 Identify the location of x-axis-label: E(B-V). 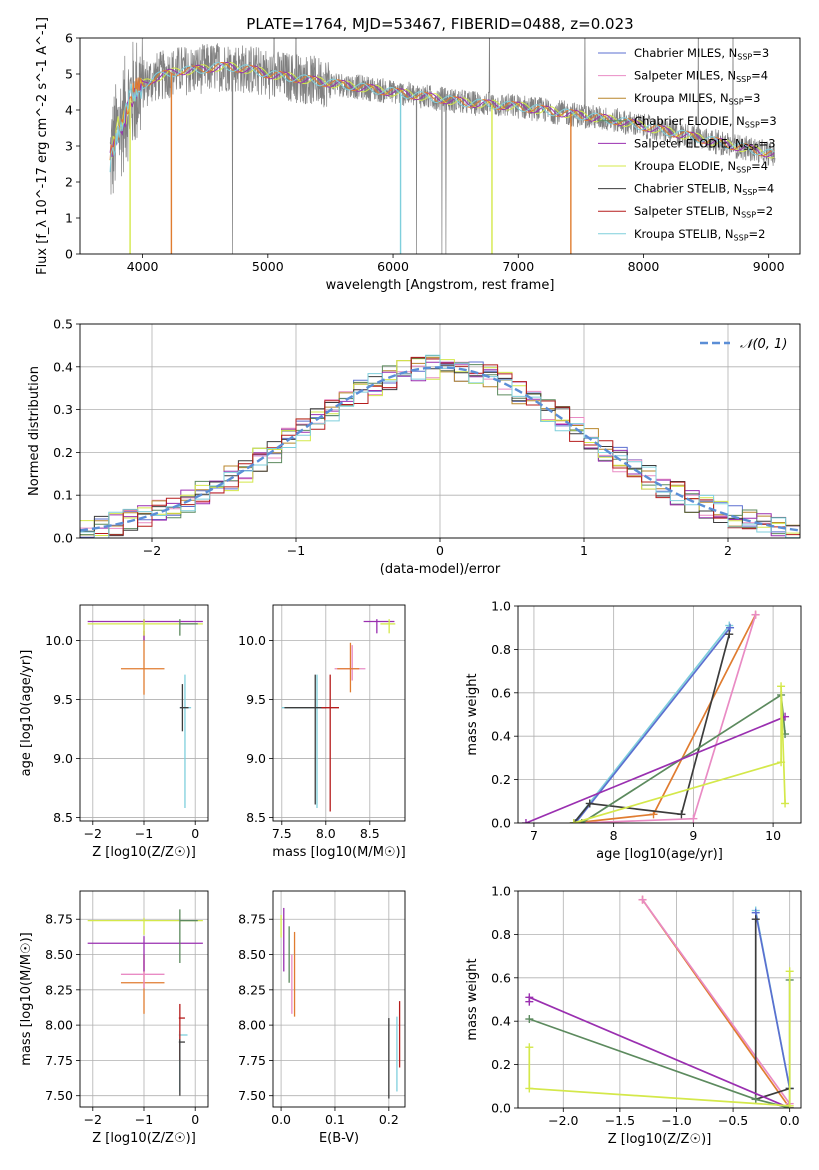
(339, 1138).